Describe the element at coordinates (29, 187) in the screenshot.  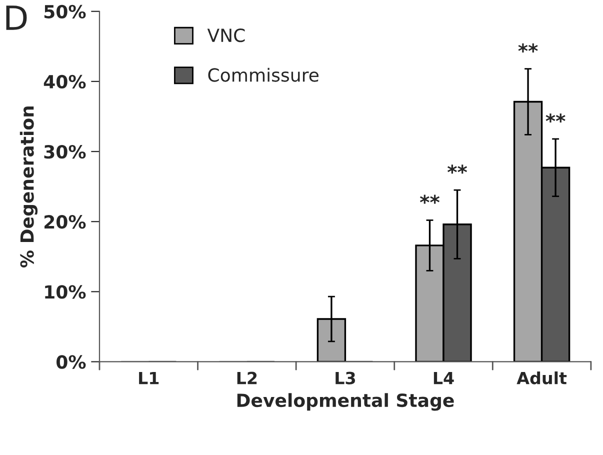
I see `y-axis-title: % Degeneration` at that location.